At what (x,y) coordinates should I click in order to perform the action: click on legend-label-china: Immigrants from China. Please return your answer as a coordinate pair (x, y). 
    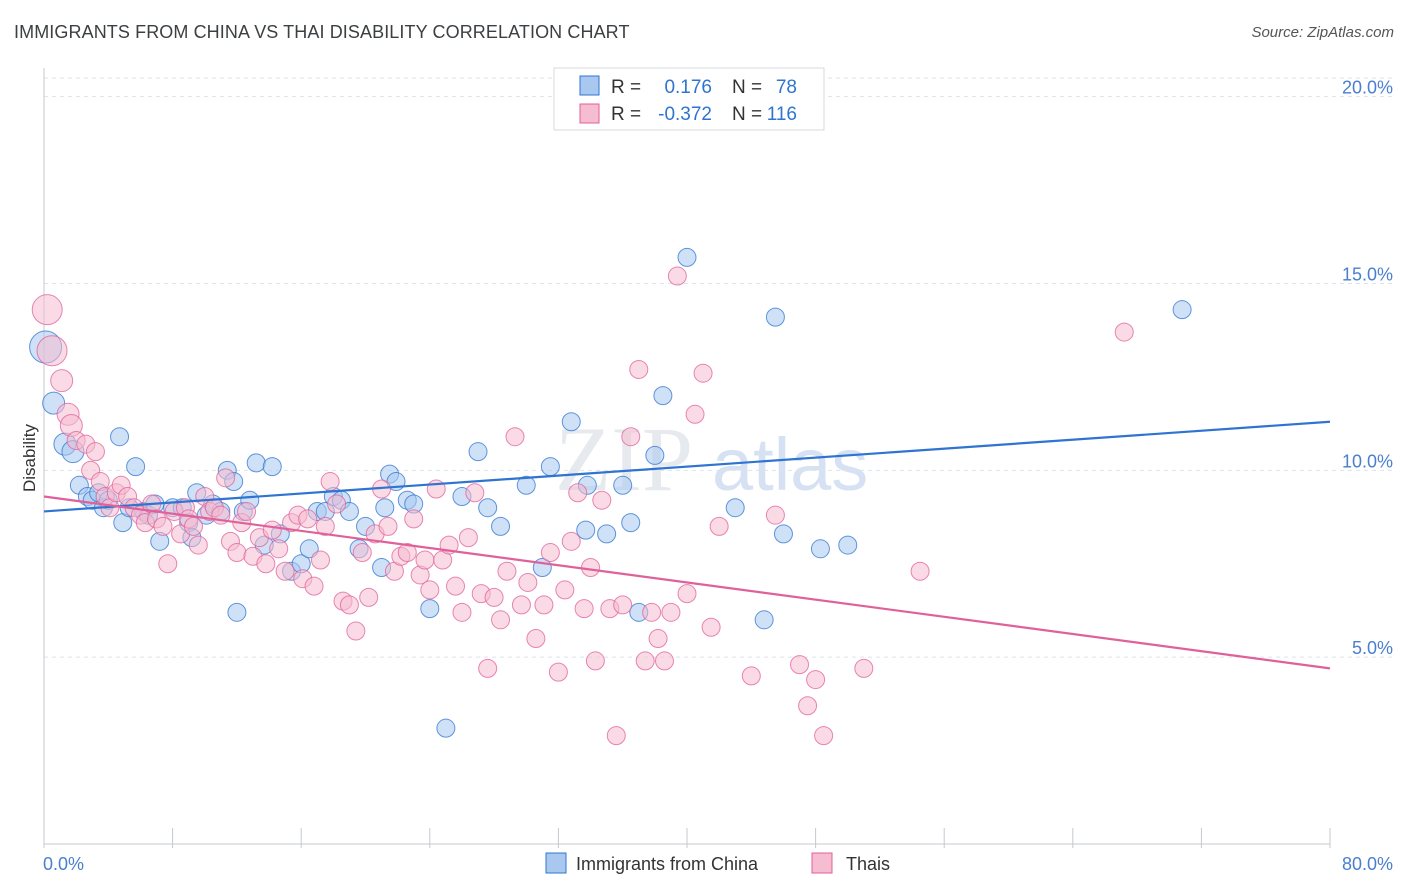
    Looking at the image, I should click on (667, 864).